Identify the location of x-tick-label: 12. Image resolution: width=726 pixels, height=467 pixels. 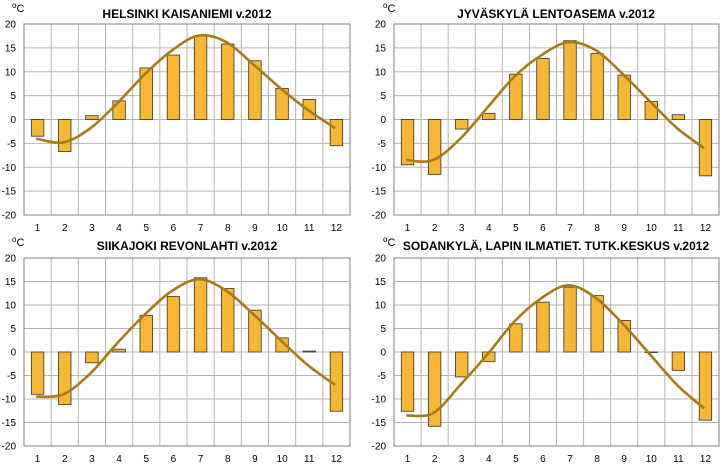
(337, 228).